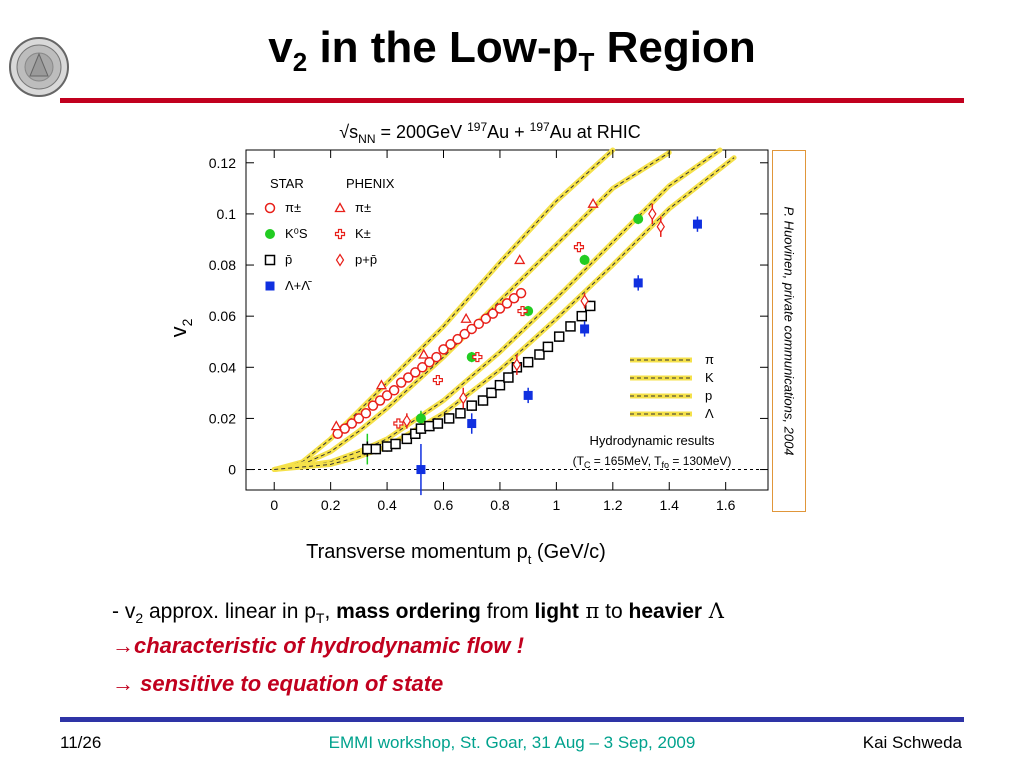  What do you see at coordinates (278, 683) in the screenshot?
I see `bullet-equation-of-state: → sensitive to equation of state` at bounding box center [278, 683].